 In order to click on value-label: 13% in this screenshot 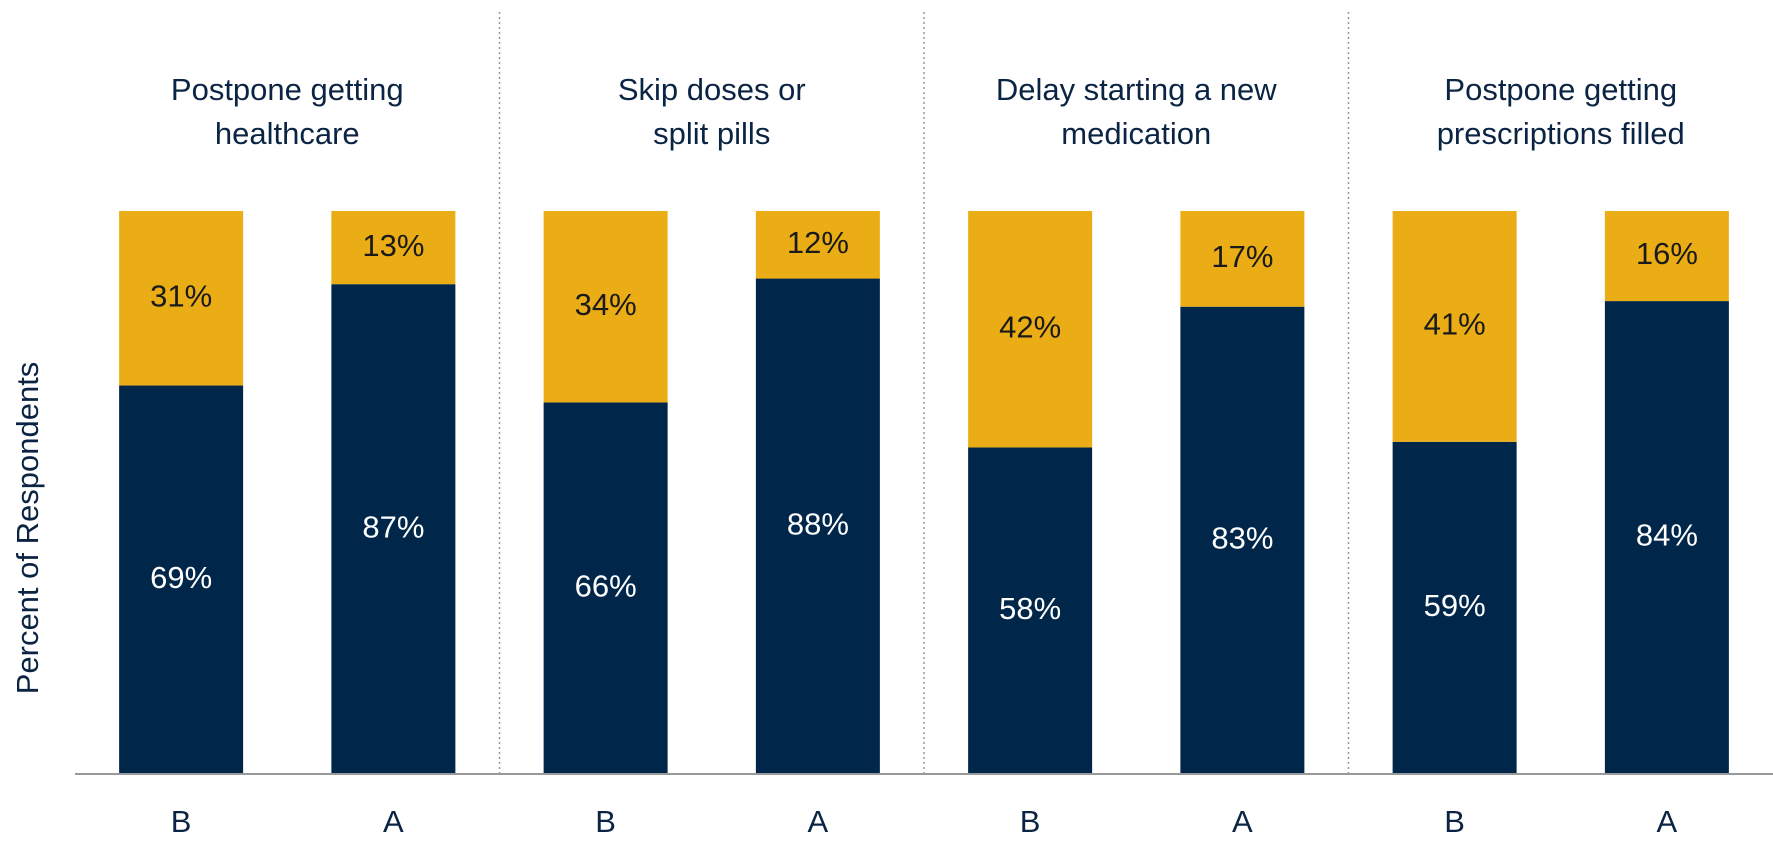, I will do `click(393, 245)`.